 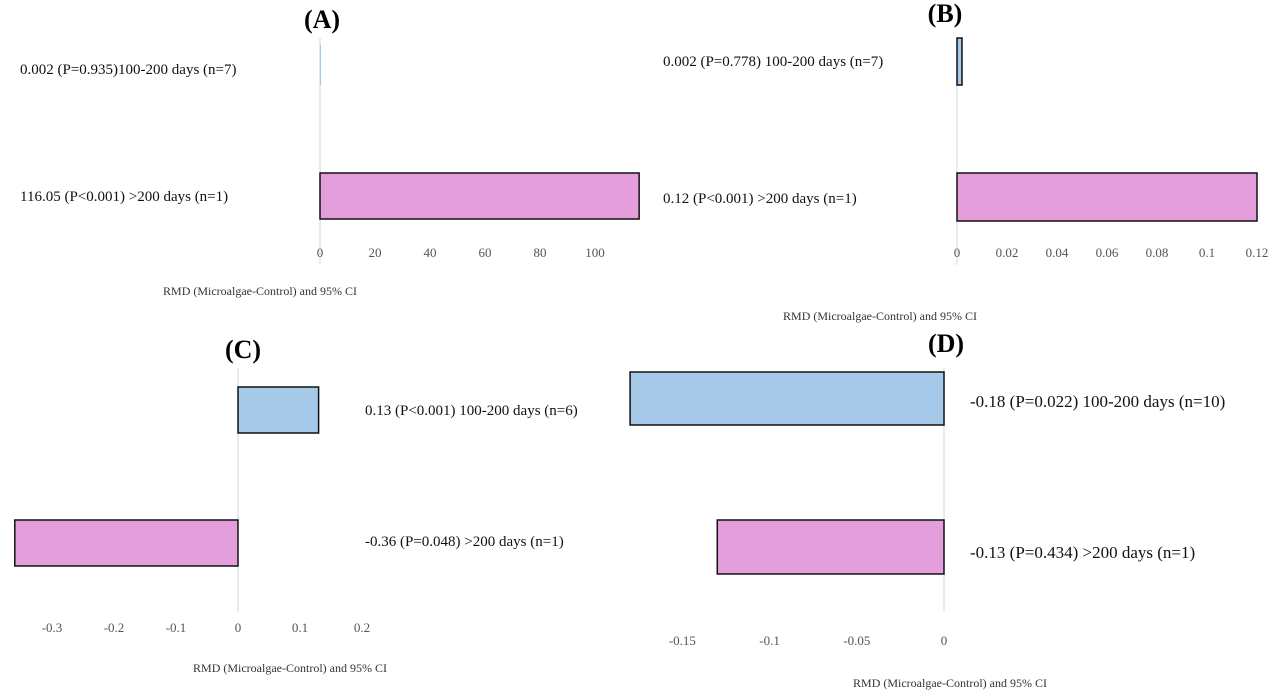 What do you see at coordinates (945, 14) in the screenshot?
I see `panel-b-title: (B)` at bounding box center [945, 14].